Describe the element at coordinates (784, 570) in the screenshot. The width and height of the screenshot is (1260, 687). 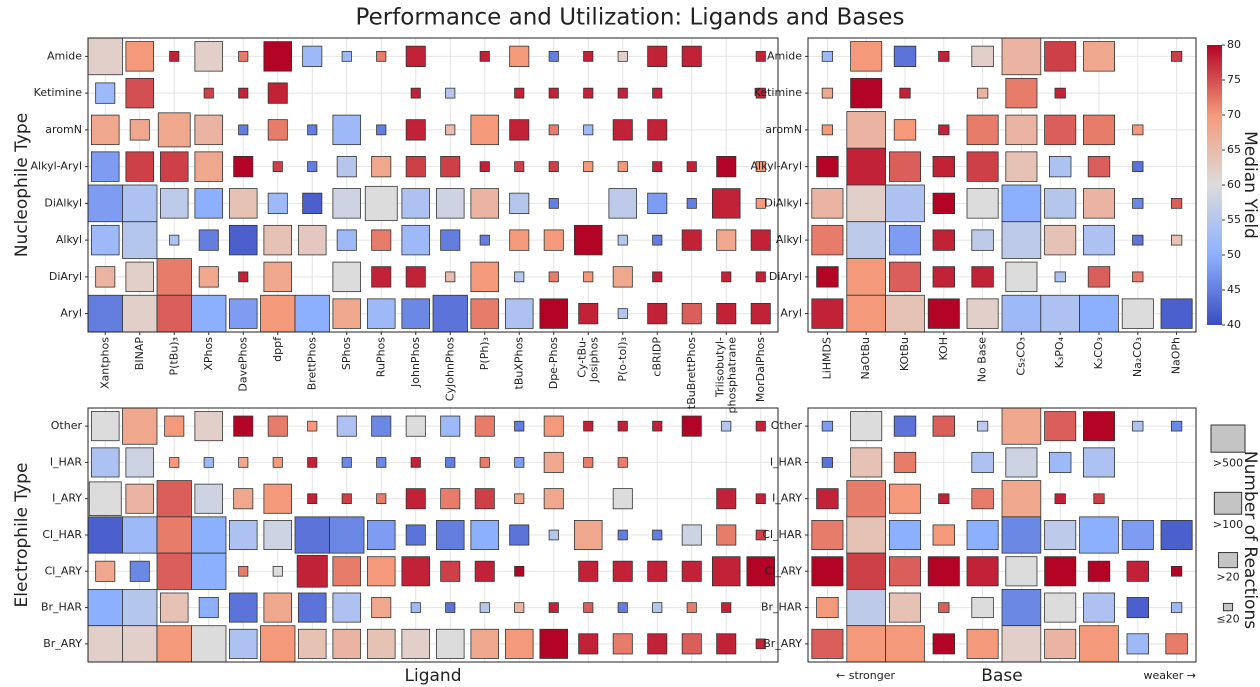
I see `y-tick-label: Cl_ARY` at that location.